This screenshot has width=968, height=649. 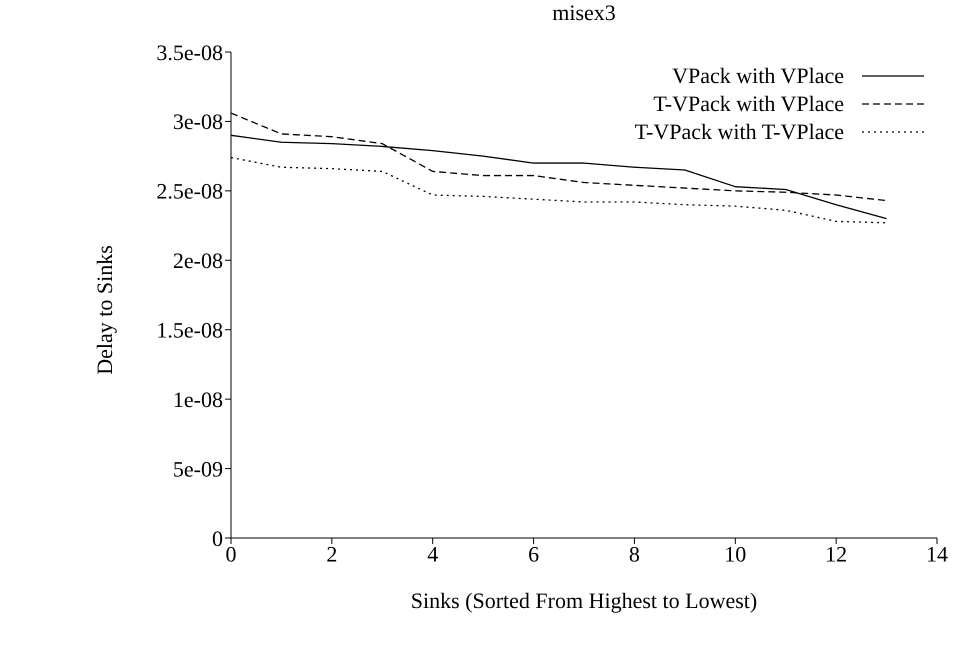 I want to click on x-axis-title: Sinks (Sorted From Highest to Lowest), so click(x=584, y=601).